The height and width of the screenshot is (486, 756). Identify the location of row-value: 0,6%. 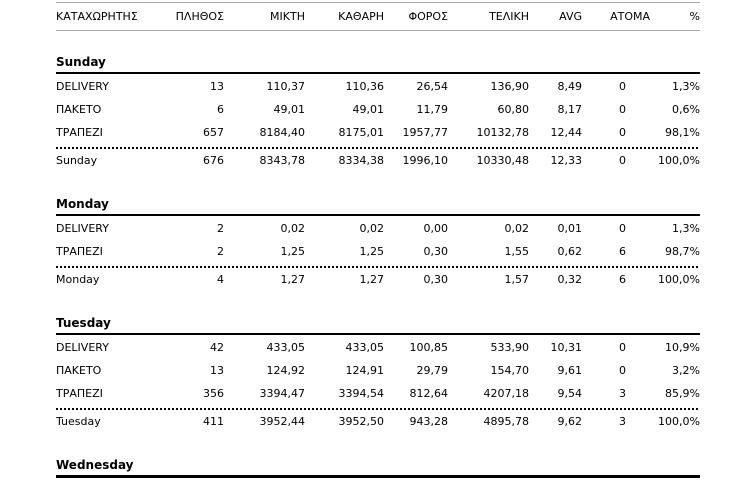
(686, 109).